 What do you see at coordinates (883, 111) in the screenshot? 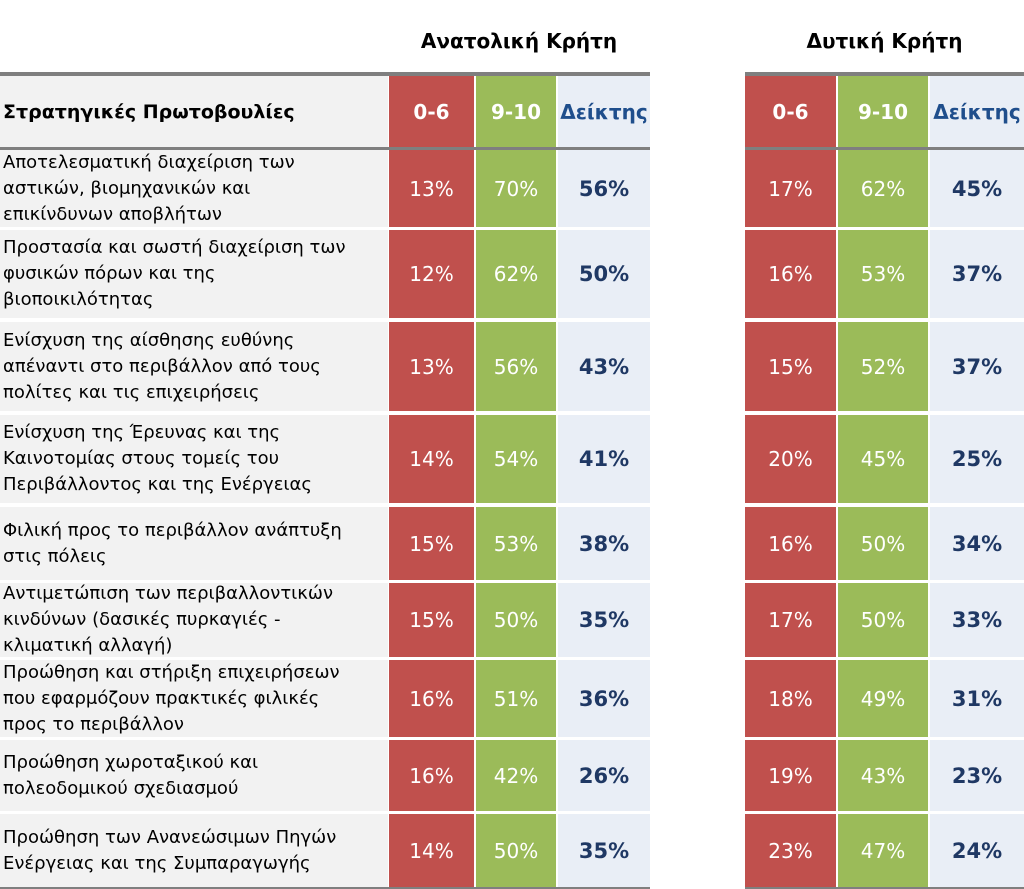
I see `column-header-high-west: 9-10` at bounding box center [883, 111].